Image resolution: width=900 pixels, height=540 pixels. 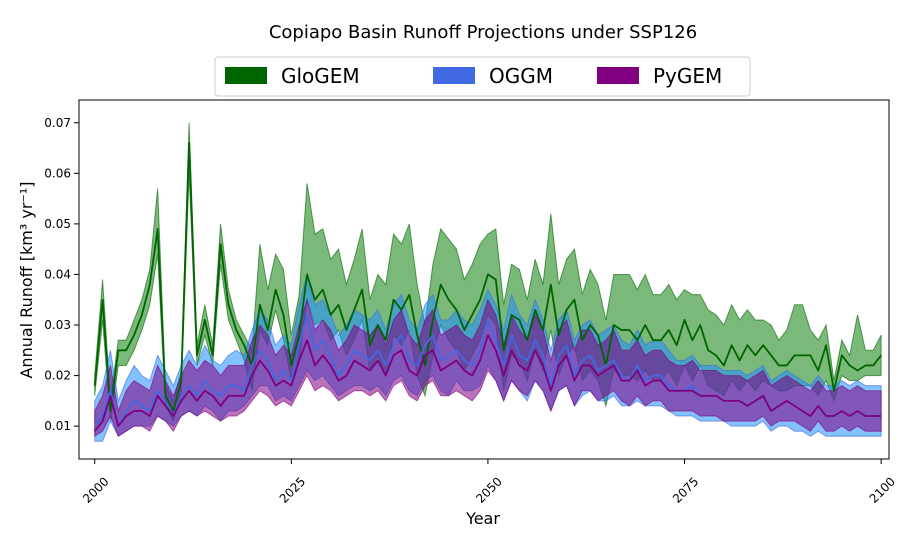 I want to click on y-tick-label: 0.07, so click(x=57, y=123).